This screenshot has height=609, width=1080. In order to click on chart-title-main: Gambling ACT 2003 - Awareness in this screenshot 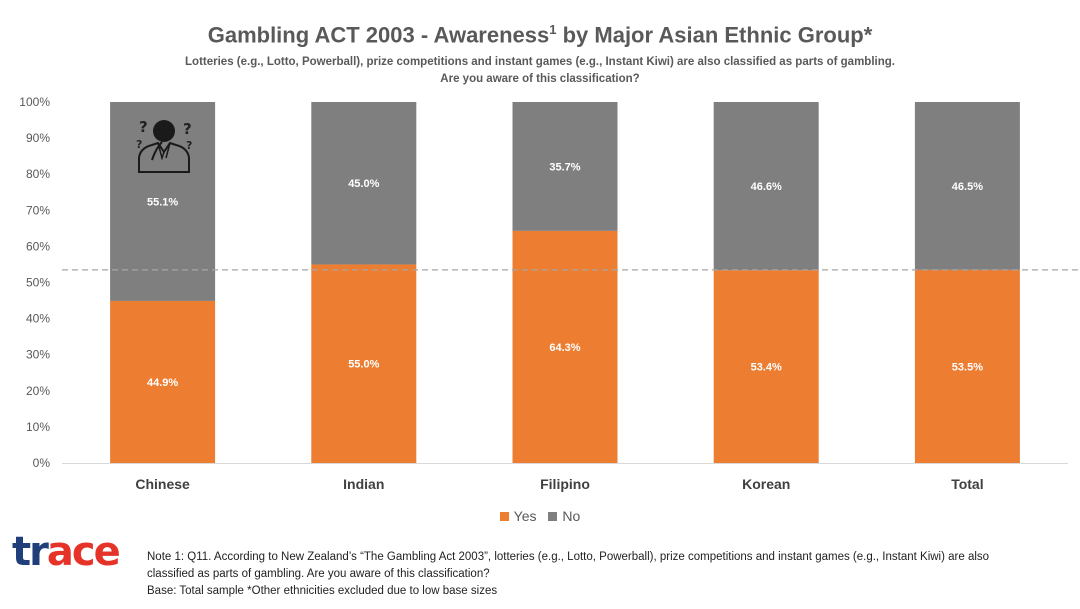, I will do `click(378, 35)`.